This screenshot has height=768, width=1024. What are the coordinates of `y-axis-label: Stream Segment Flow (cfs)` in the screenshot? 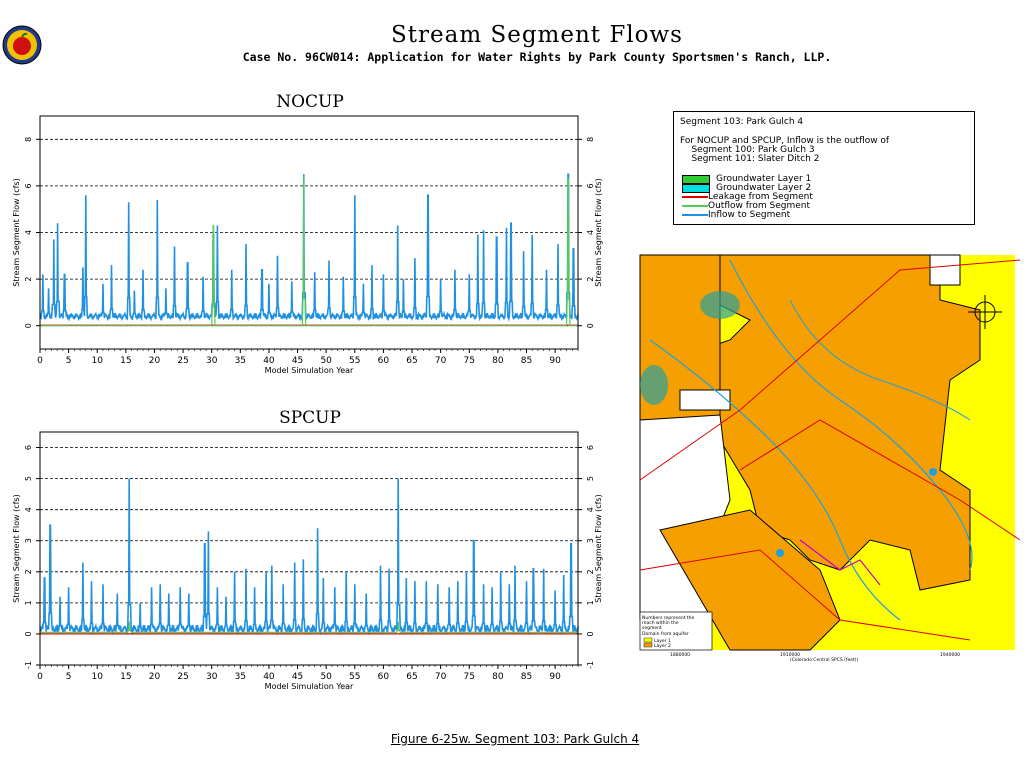 It's located at (16, 548).